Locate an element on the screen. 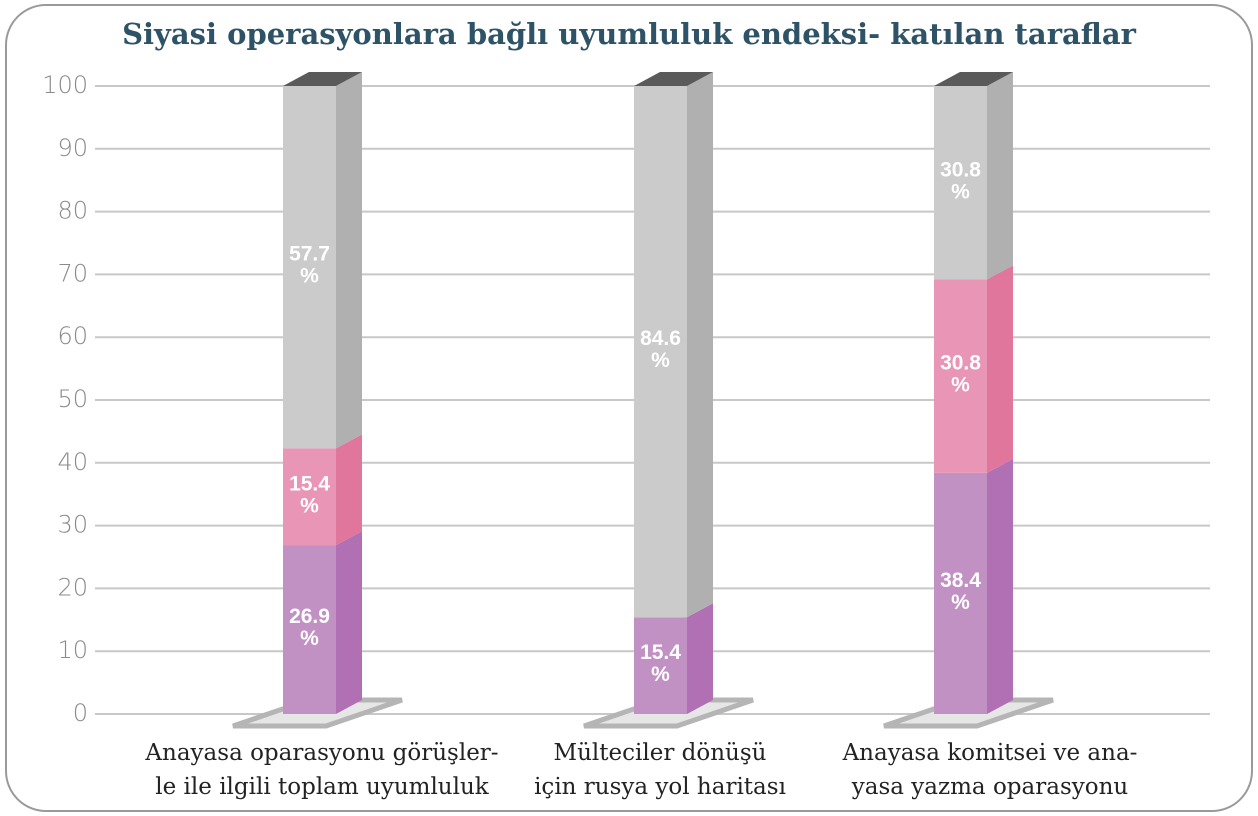 This screenshot has width=1258, height=816. y-tick-label: 70 is located at coordinates (72, 273).